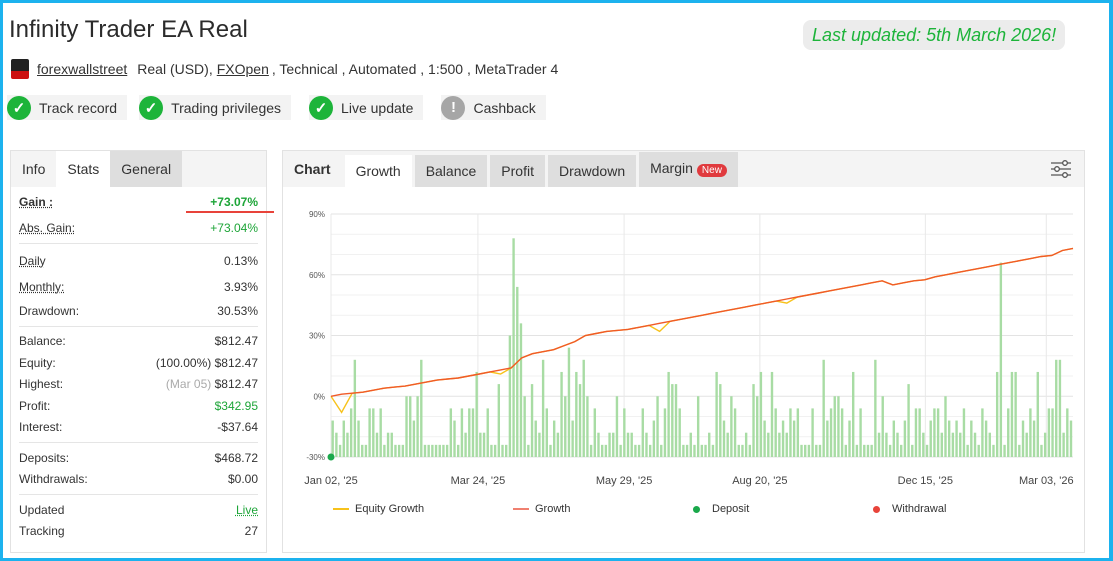  What do you see at coordinates (78, 107) in the screenshot?
I see `badge-label: Track record` at bounding box center [78, 107].